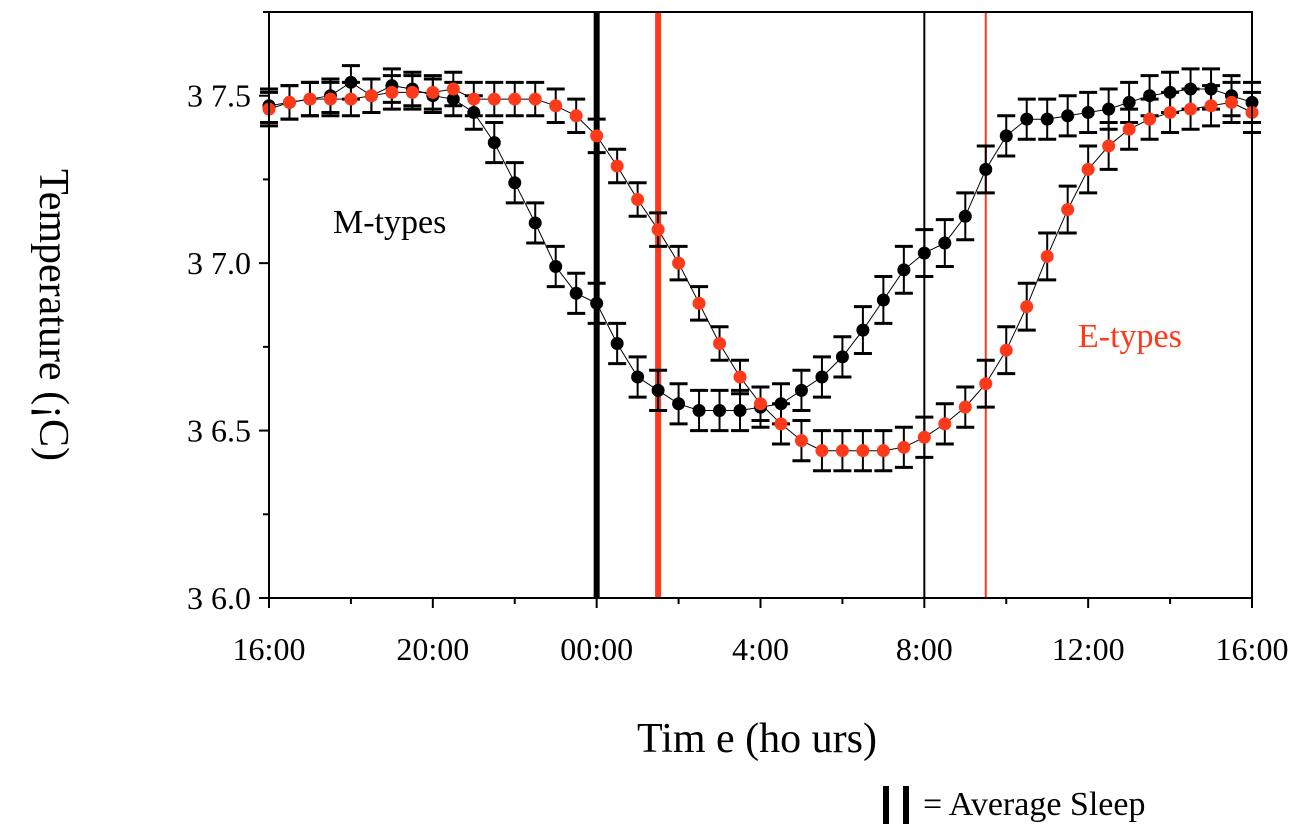 This screenshot has width=1295, height=828. Describe the element at coordinates (596, 649) in the screenshot. I see `x-tick-label: 00:00` at that location.